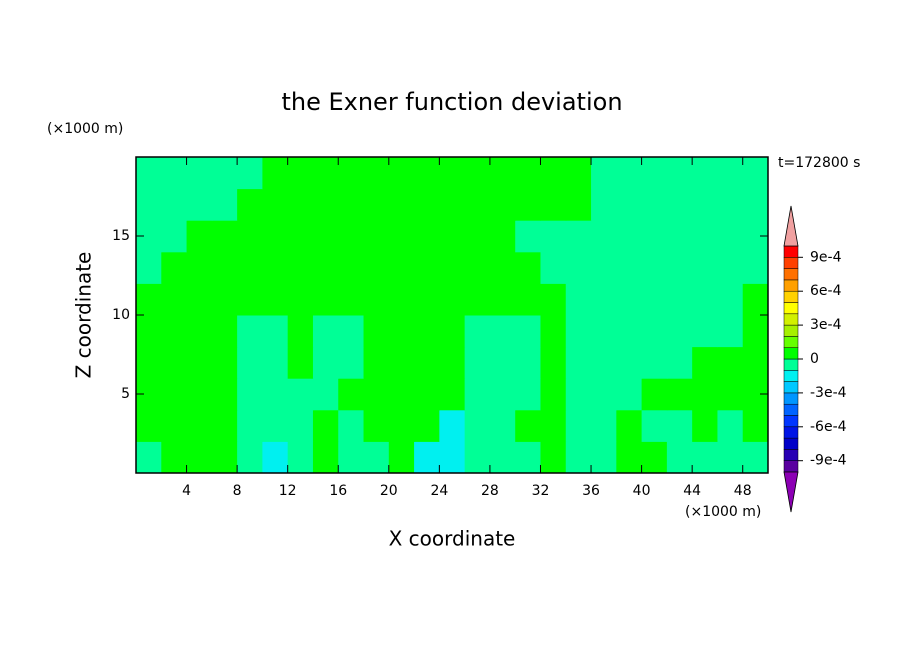  What do you see at coordinates (451, 102) in the screenshot?
I see `chart-title: the Exner function deviation` at bounding box center [451, 102].